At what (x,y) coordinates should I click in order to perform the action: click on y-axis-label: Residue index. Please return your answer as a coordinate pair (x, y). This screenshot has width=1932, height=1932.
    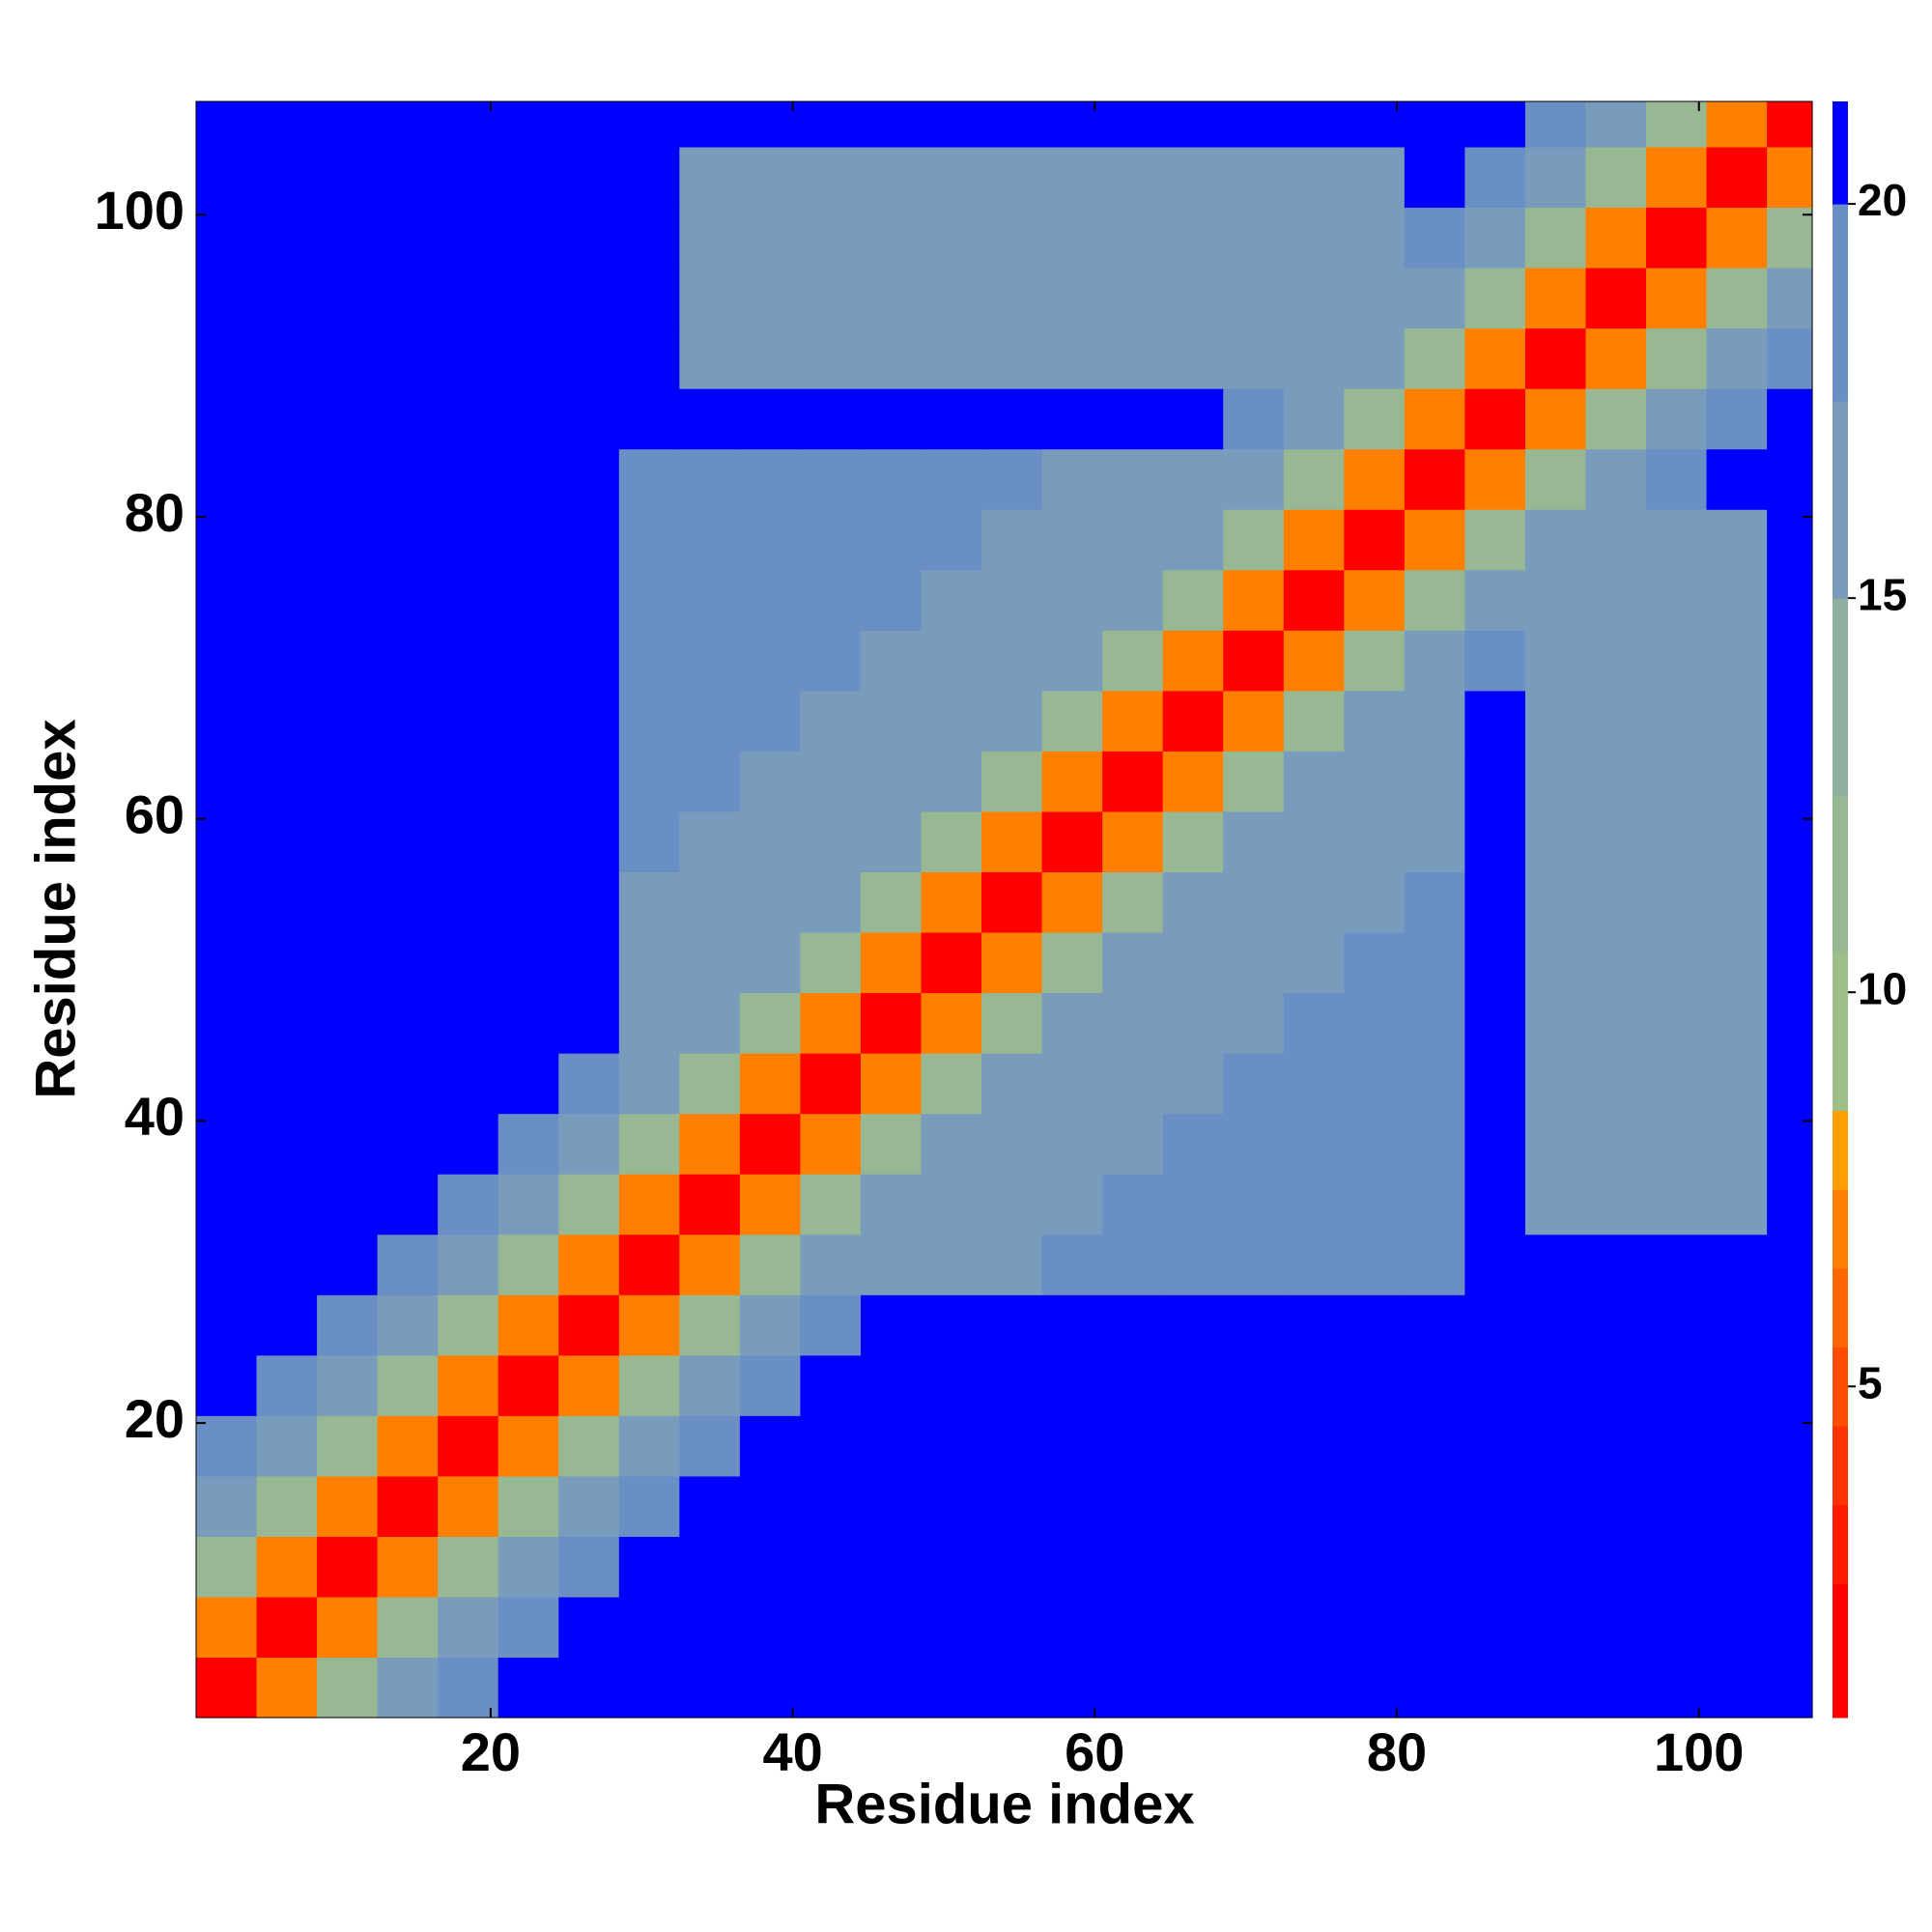
    Looking at the image, I should click on (55, 908).